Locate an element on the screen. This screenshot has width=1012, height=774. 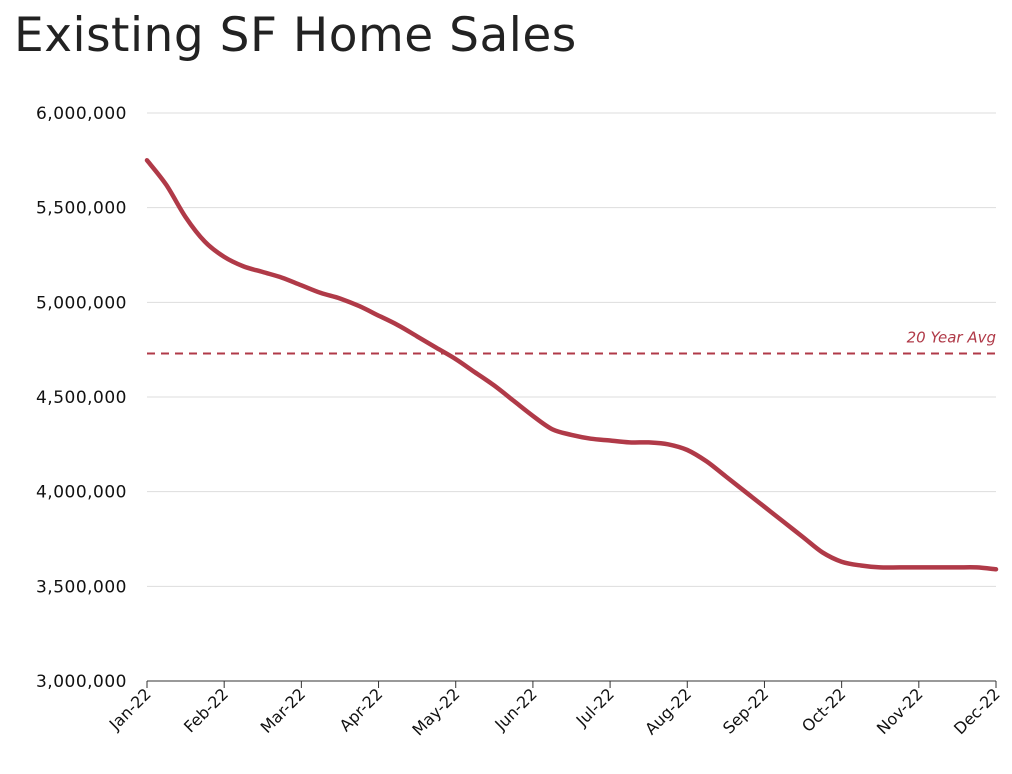
y-tick-label: 3,000,000 is located at coordinates (81, 682).